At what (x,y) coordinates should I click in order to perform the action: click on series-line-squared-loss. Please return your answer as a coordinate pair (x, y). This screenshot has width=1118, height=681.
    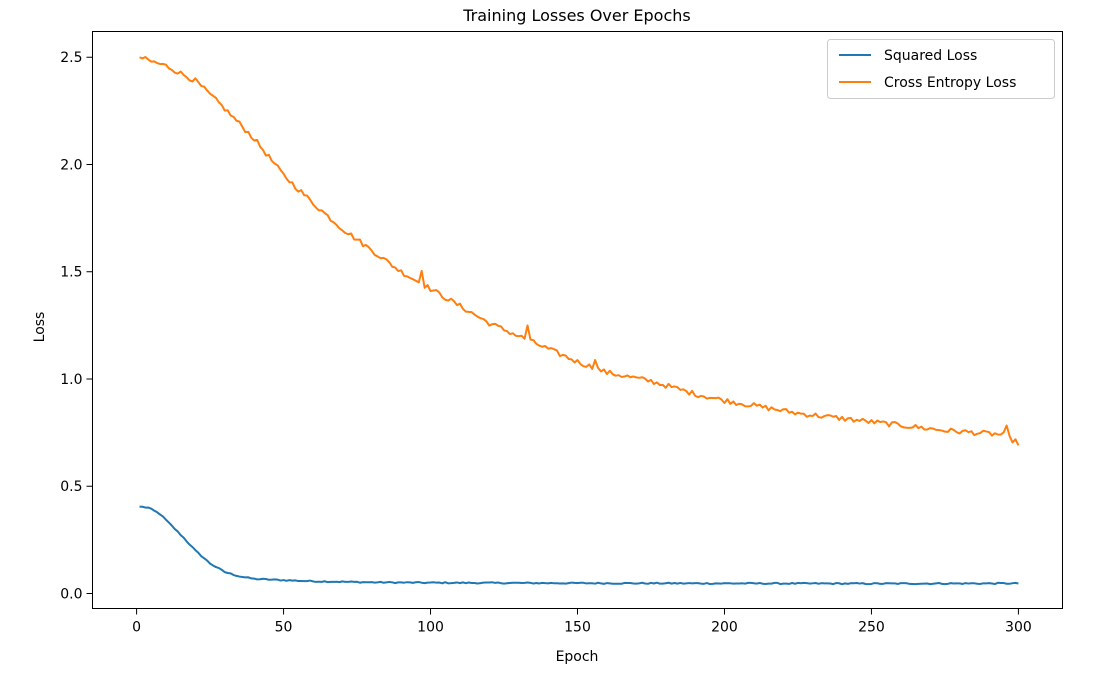
    Looking at the image, I should click on (579, 545).